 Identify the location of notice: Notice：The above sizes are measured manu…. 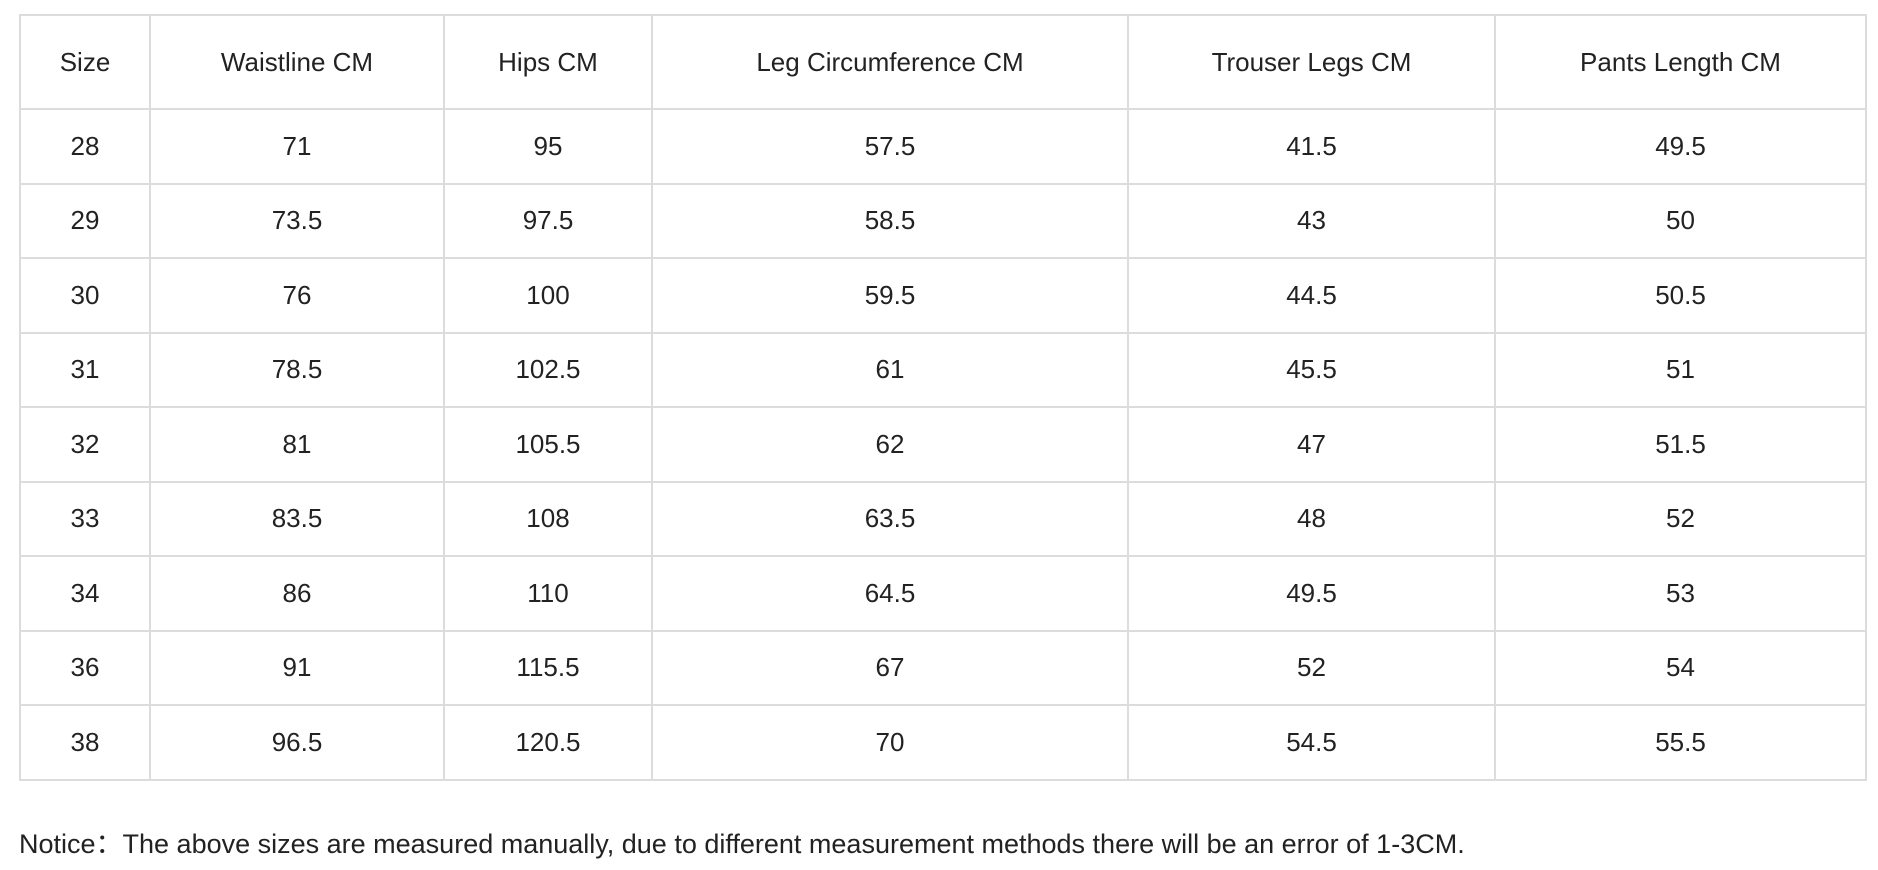
(742, 844).